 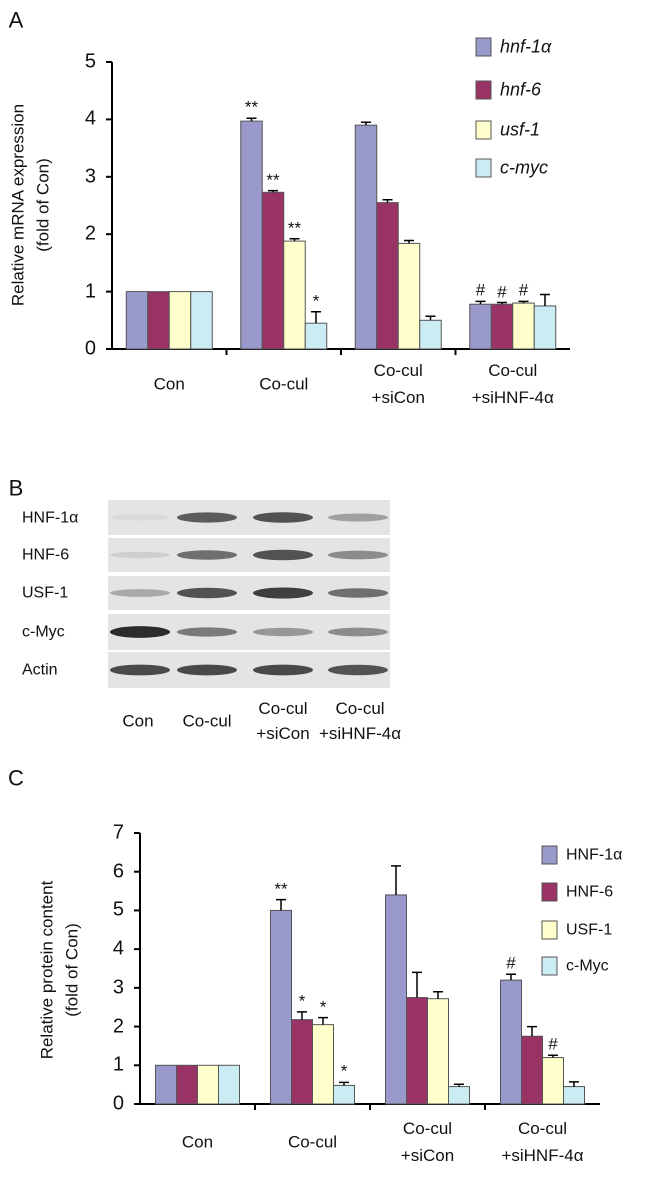 What do you see at coordinates (118, 1064) in the screenshot?
I see `y-tick-label: 1` at bounding box center [118, 1064].